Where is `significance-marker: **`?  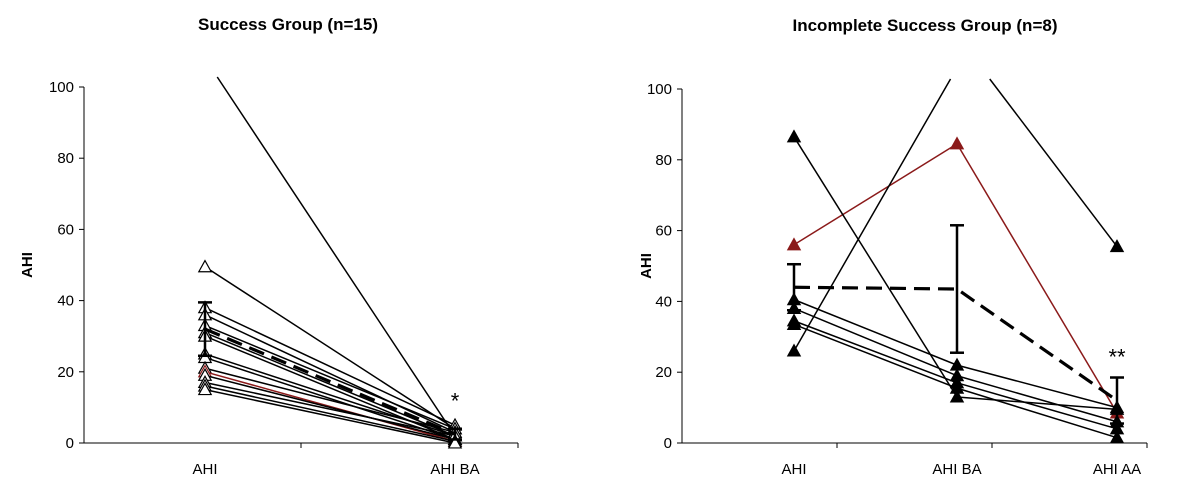
significance-marker: ** is located at coordinates (1117, 357).